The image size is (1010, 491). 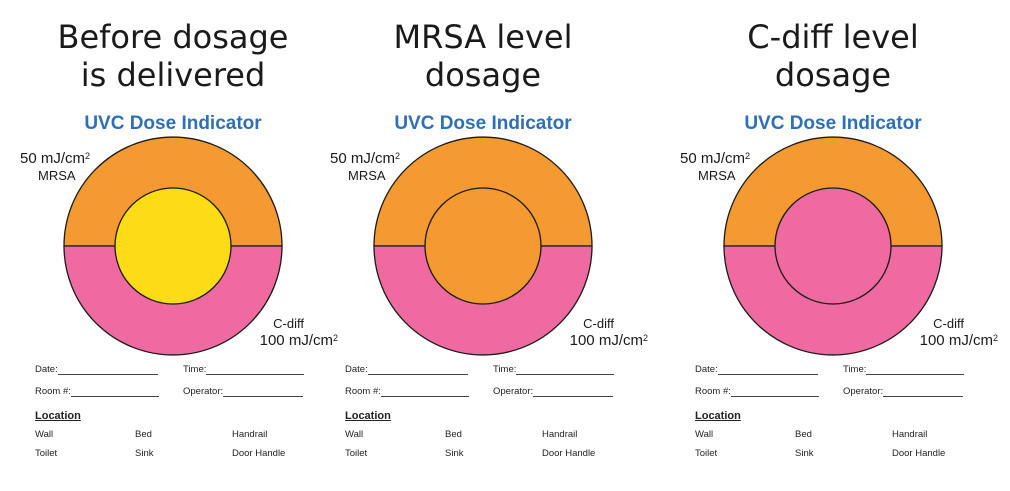 I want to click on heading-line: is delivered, so click(x=173, y=75).